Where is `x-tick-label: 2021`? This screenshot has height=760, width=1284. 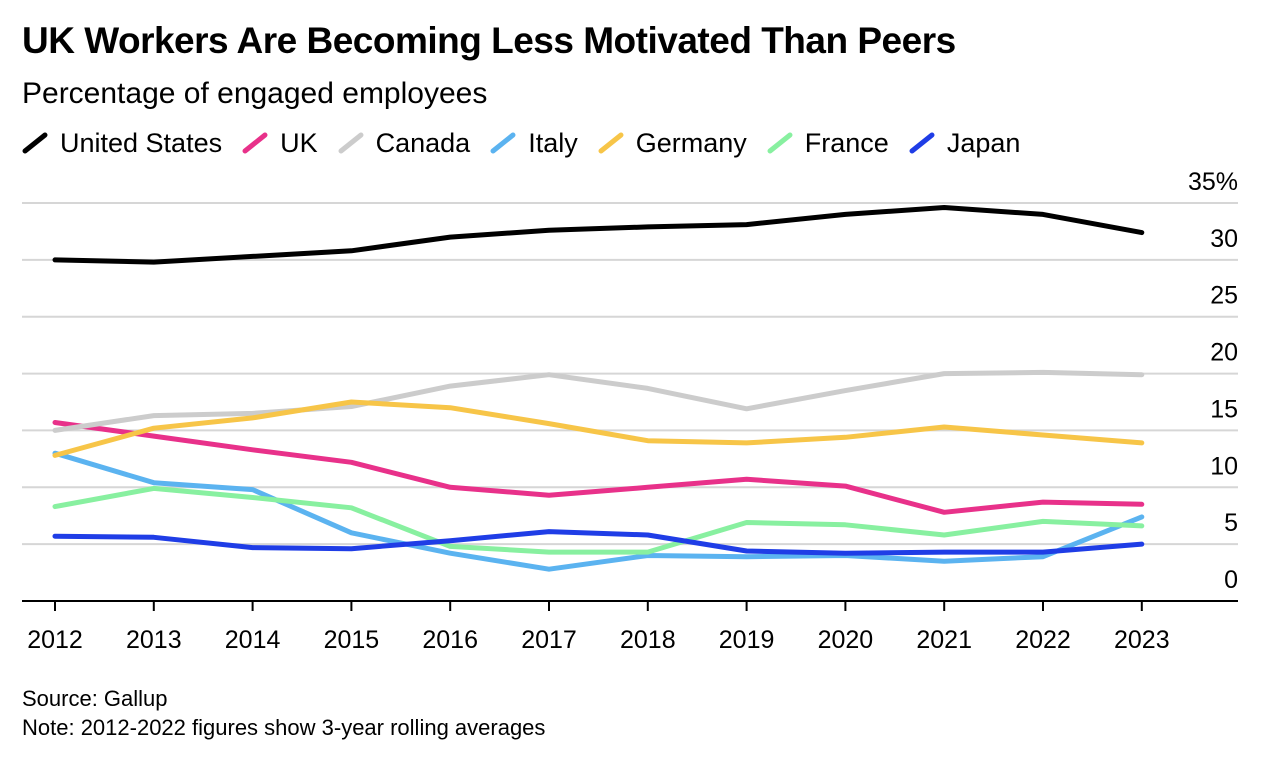 x-tick-label: 2021 is located at coordinates (944, 640).